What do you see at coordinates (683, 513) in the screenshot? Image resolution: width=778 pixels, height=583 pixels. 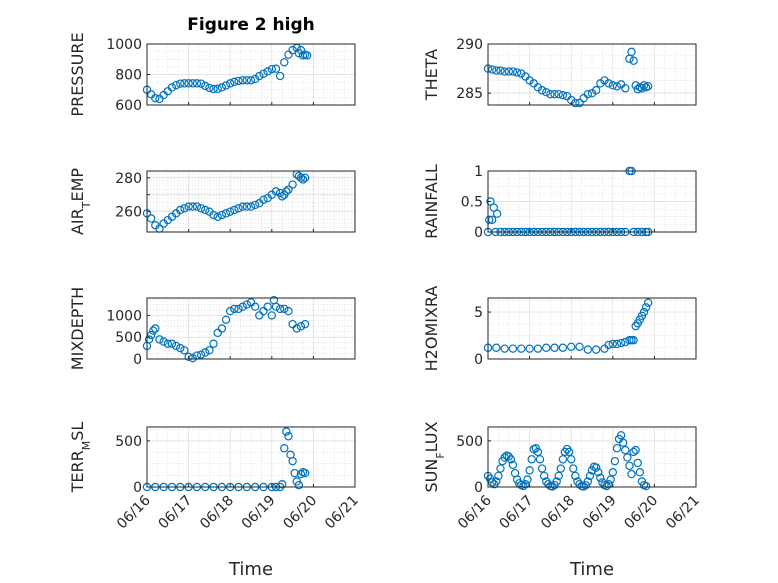 I see `x-tick-label: 06/21` at bounding box center [683, 513].